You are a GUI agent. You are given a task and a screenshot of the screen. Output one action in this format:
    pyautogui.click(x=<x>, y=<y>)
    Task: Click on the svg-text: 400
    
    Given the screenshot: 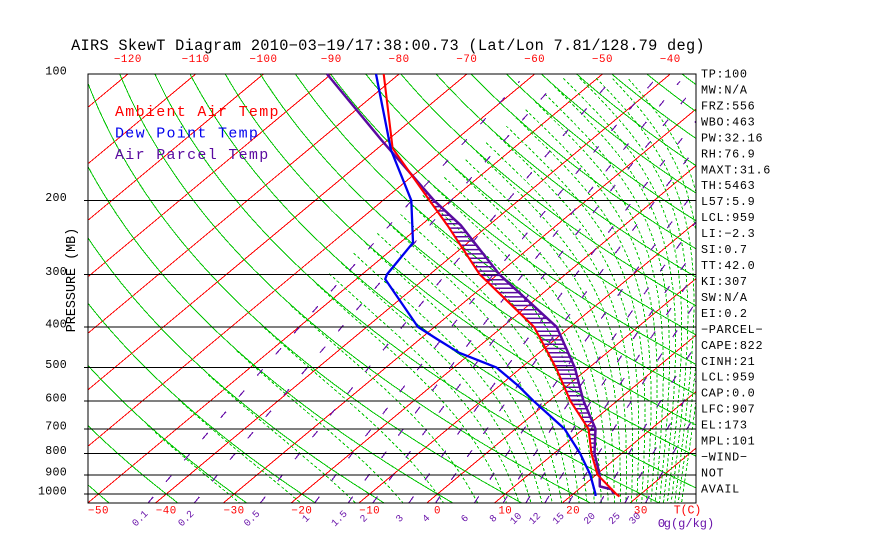 What is the action you would take?
    pyautogui.click(x=56, y=324)
    